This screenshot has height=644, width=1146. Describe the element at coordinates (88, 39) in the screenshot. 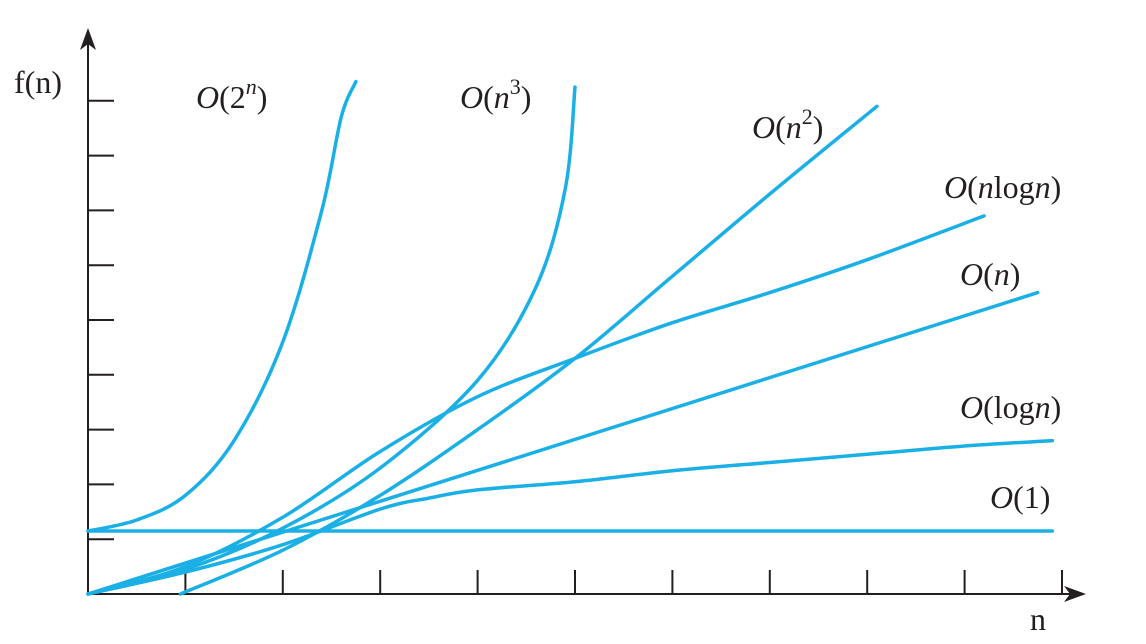

I see `y-axis-arrow` at that location.